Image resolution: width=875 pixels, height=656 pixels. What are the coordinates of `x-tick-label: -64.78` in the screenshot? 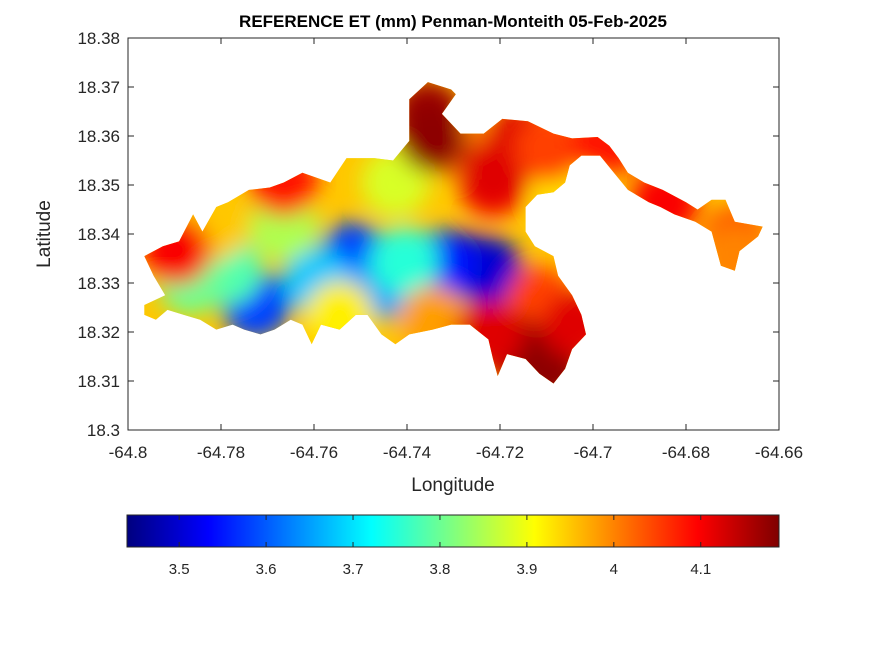 It's located at (221, 452).